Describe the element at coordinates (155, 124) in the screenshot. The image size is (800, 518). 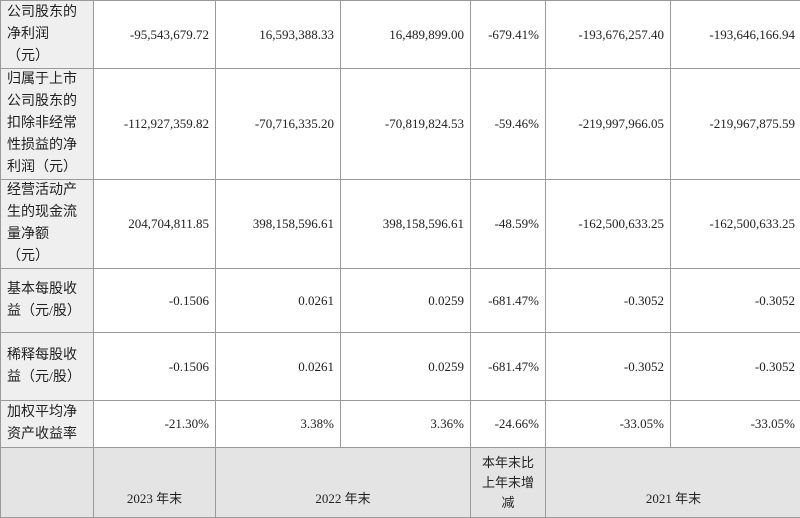
I see `value-cell: -112,927,359.82` at that location.